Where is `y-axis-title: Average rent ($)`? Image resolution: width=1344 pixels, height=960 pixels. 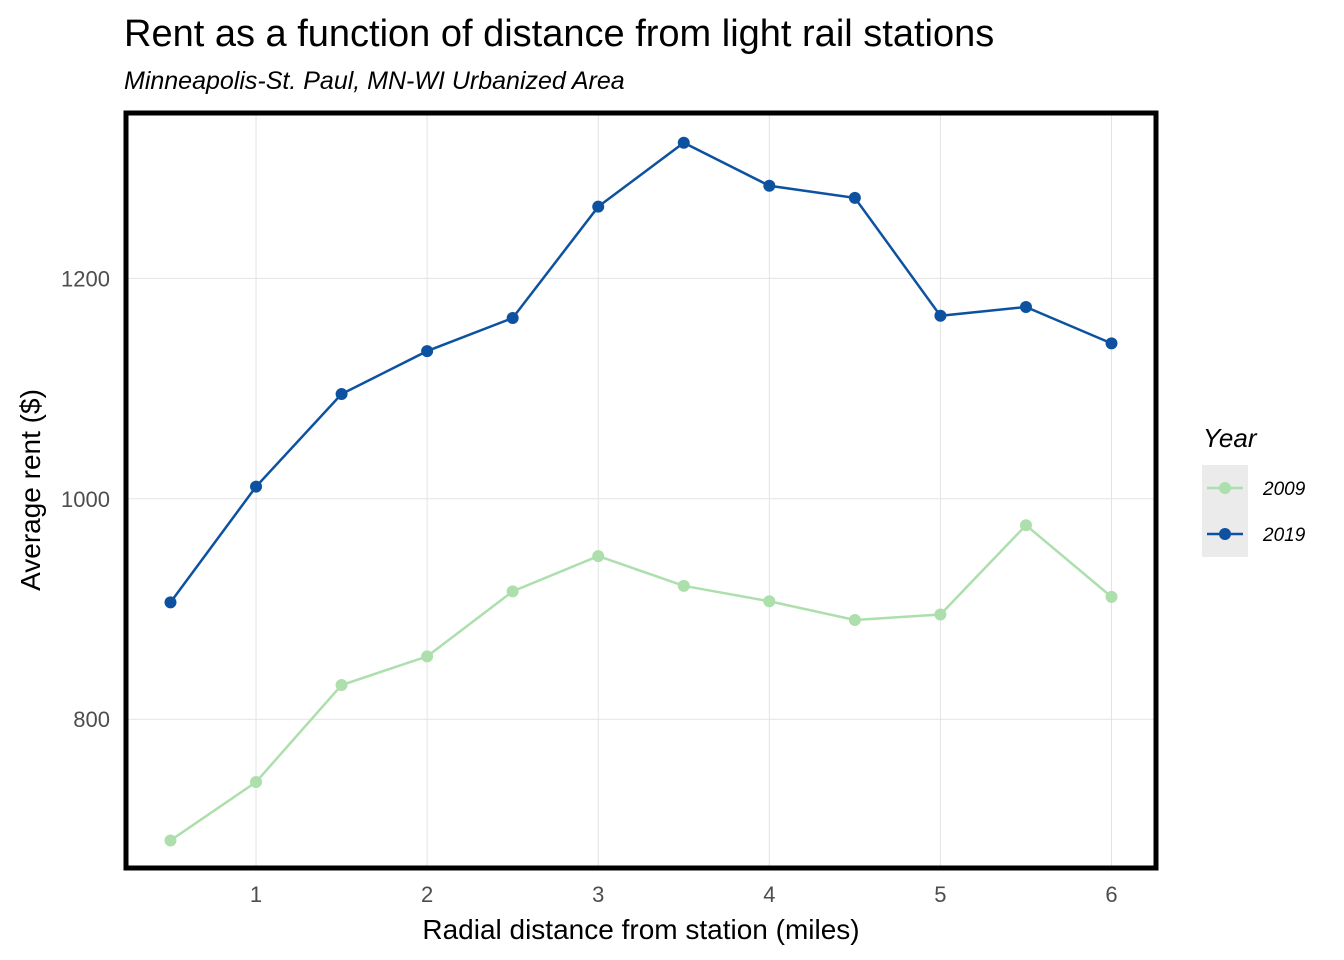 y-axis-title: Average rent ($) is located at coordinates (30, 490).